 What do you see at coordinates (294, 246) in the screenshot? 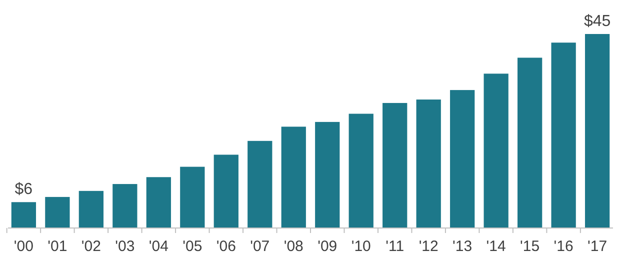
I see `x-tick-label: '08` at bounding box center [294, 246].